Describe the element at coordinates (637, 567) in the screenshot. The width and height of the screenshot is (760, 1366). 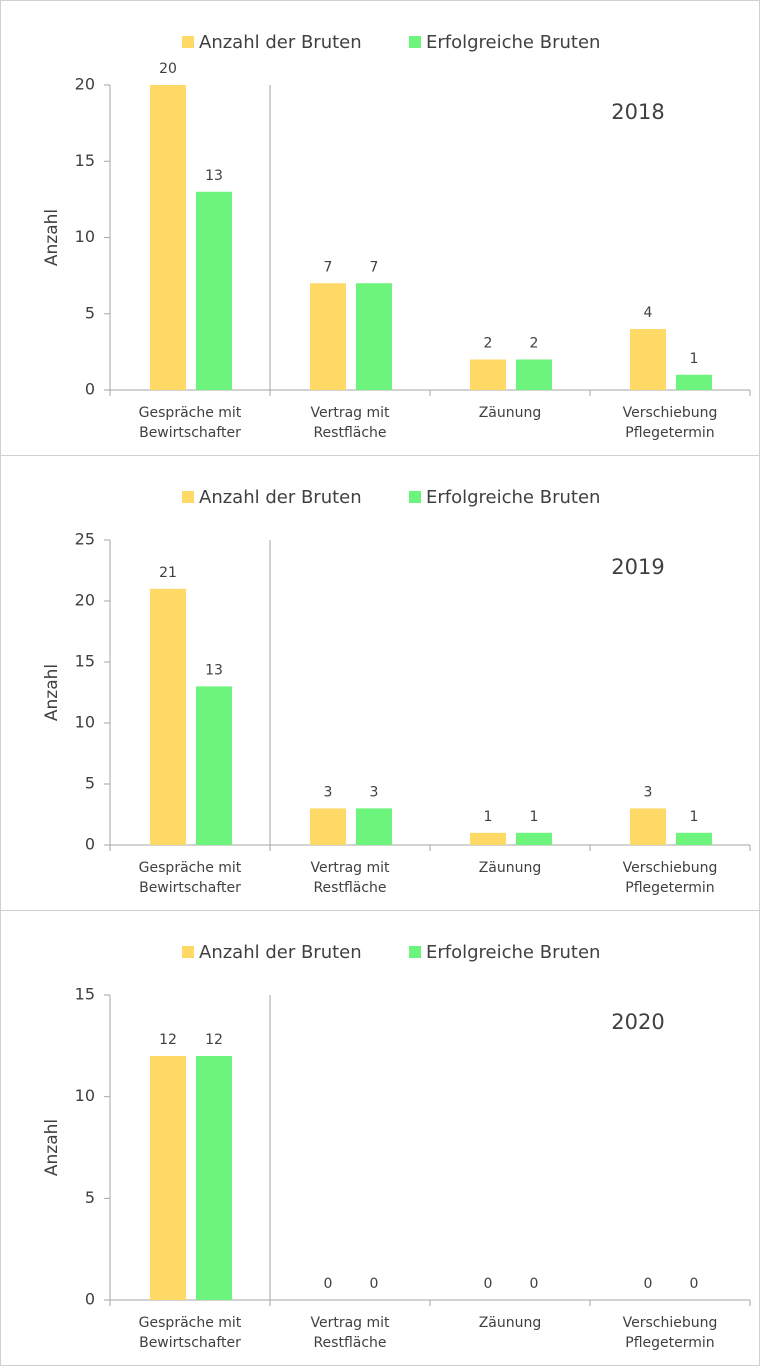
I see `annotation: 2019` at that location.